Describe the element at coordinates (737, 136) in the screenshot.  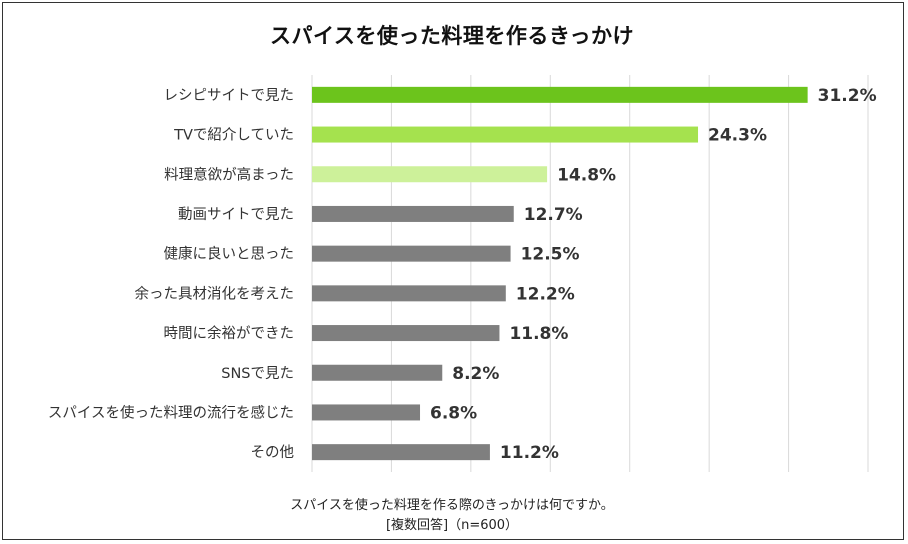
I see `value-label: 24.3%` at that location.